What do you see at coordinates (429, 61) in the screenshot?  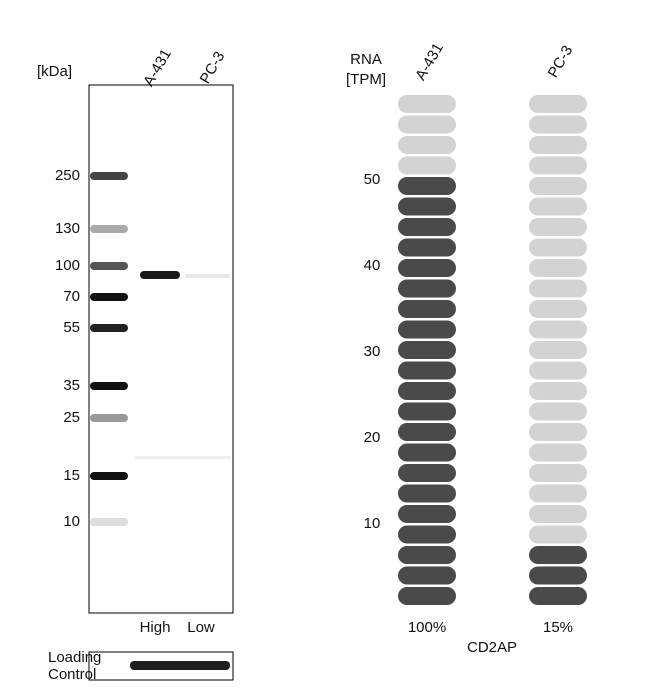 I see `column-label: A-431` at bounding box center [429, 61].